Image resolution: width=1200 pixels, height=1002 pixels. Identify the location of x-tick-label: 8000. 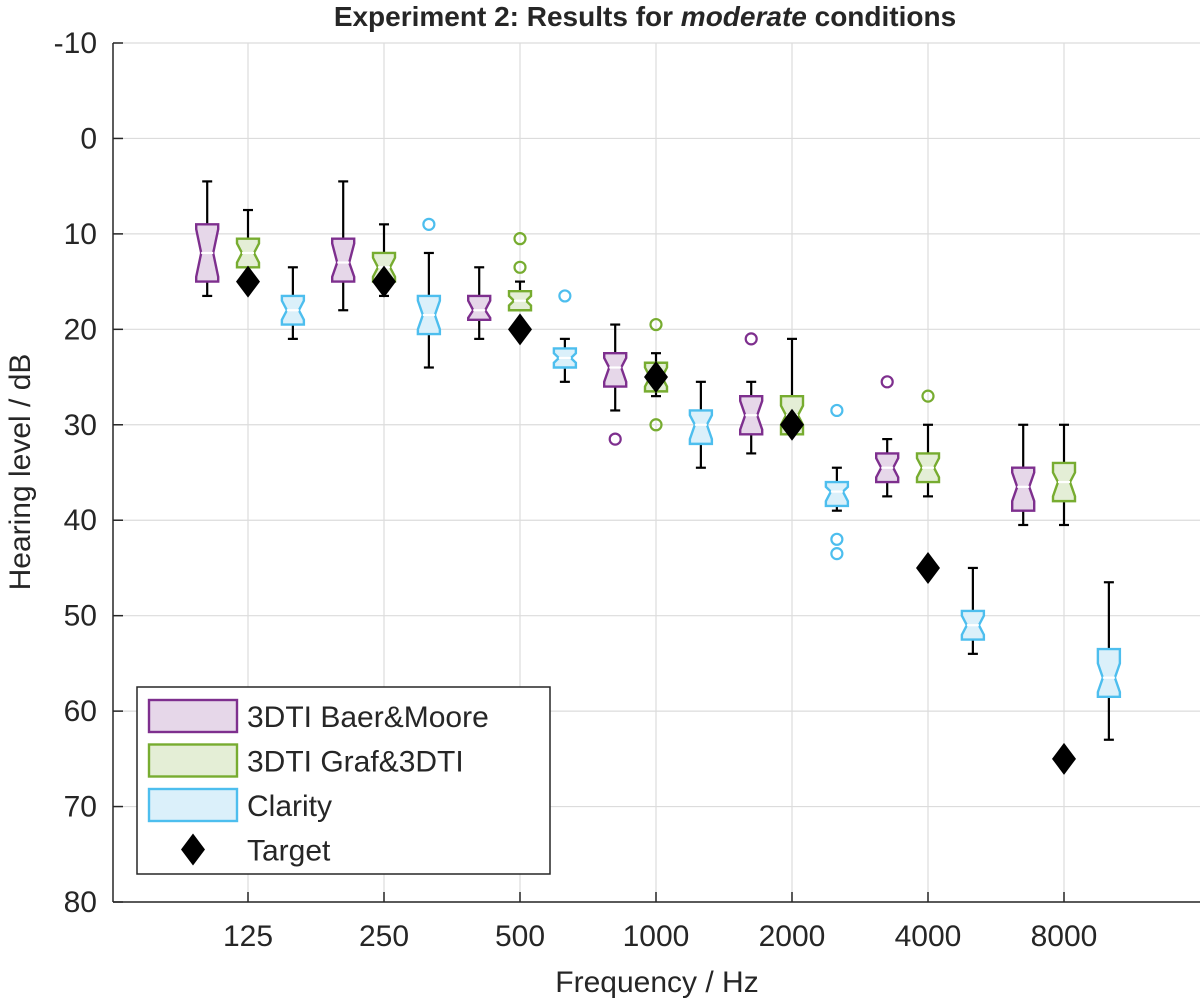
(1064, 936).